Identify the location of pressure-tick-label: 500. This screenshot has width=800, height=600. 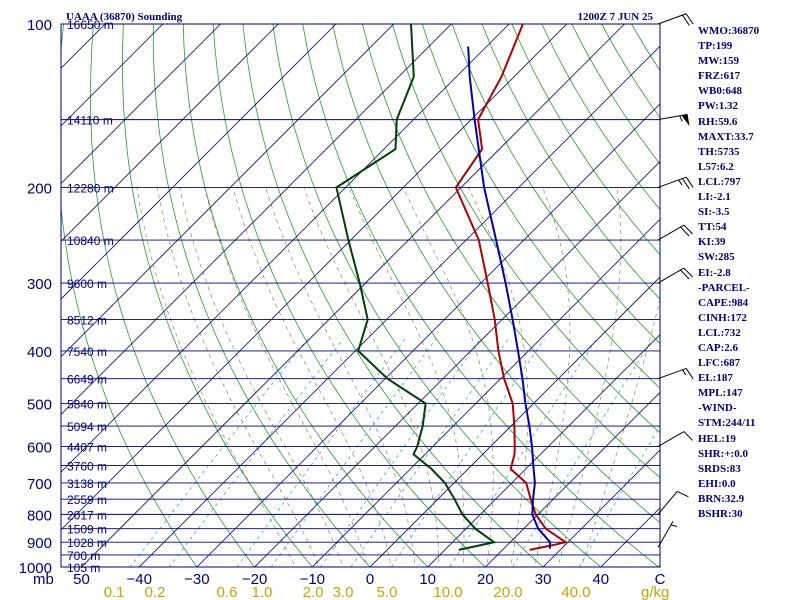
(39, 405).